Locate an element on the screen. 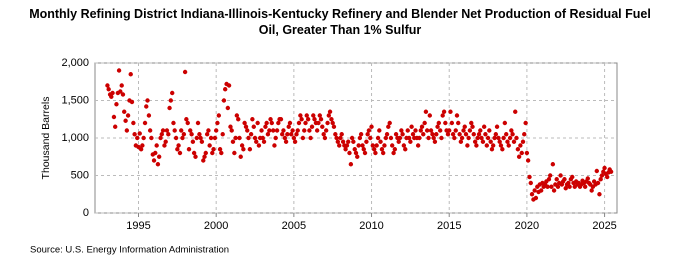 This screenshot has width=675, height=275. y-tick-label: 1,000 is located at coordinates (75, 138).